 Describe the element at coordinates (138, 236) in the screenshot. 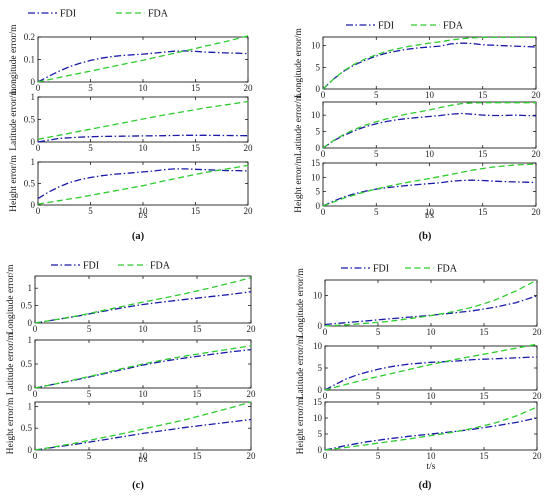

I see `panel-caption: (a)` at that location.